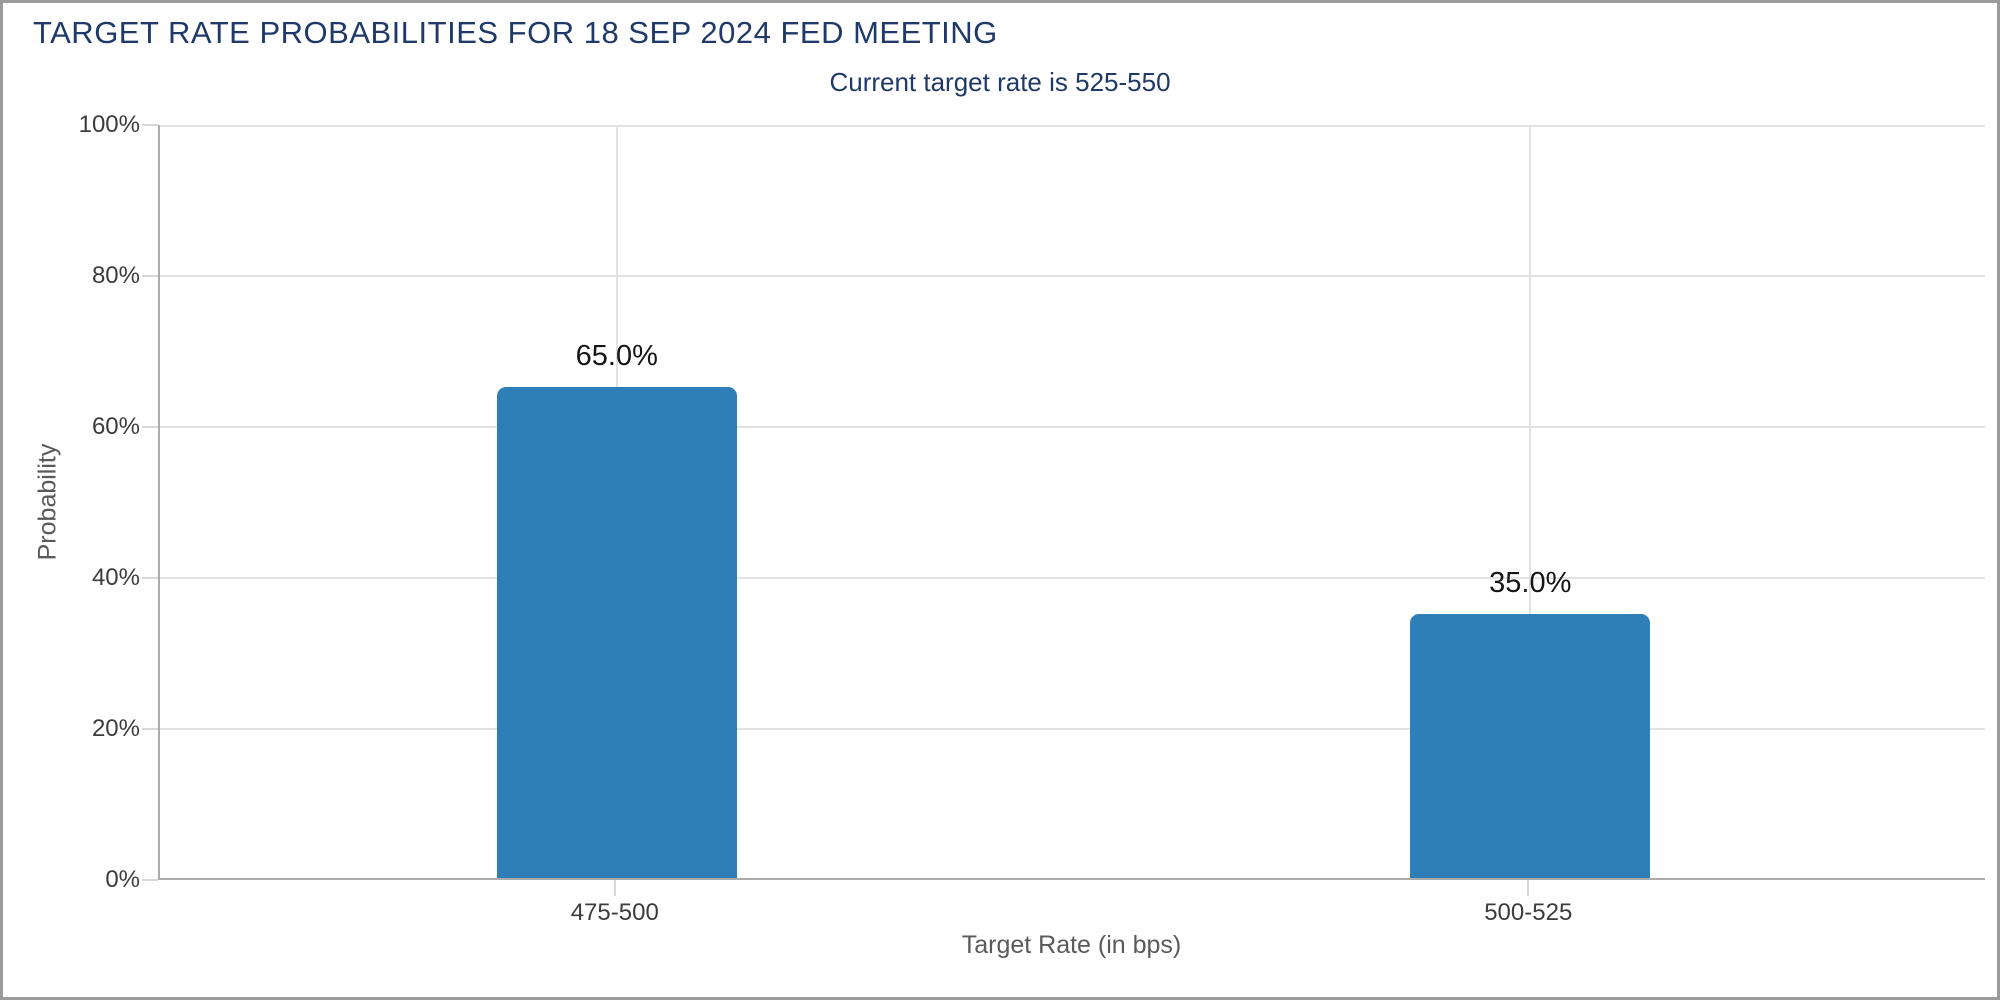 The image size is (2000, 1000). Describe the element at coordinates (1000, 82) in the screenshot. I see `chart-subtitle: Current target rate is 525-550` at that location.